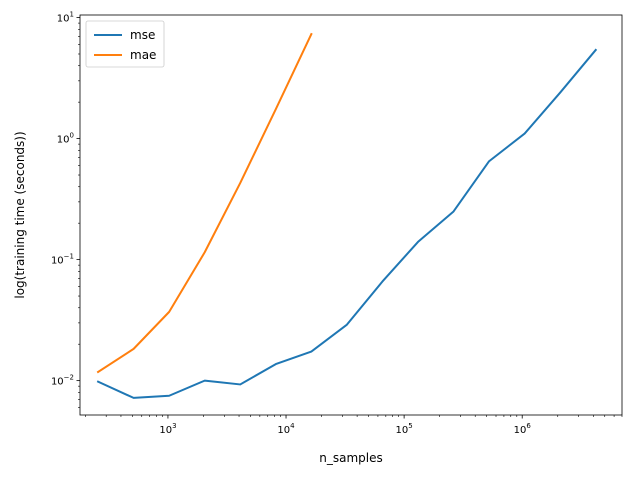  I want to click on x-tick-label: 10³, so click(167, 429).